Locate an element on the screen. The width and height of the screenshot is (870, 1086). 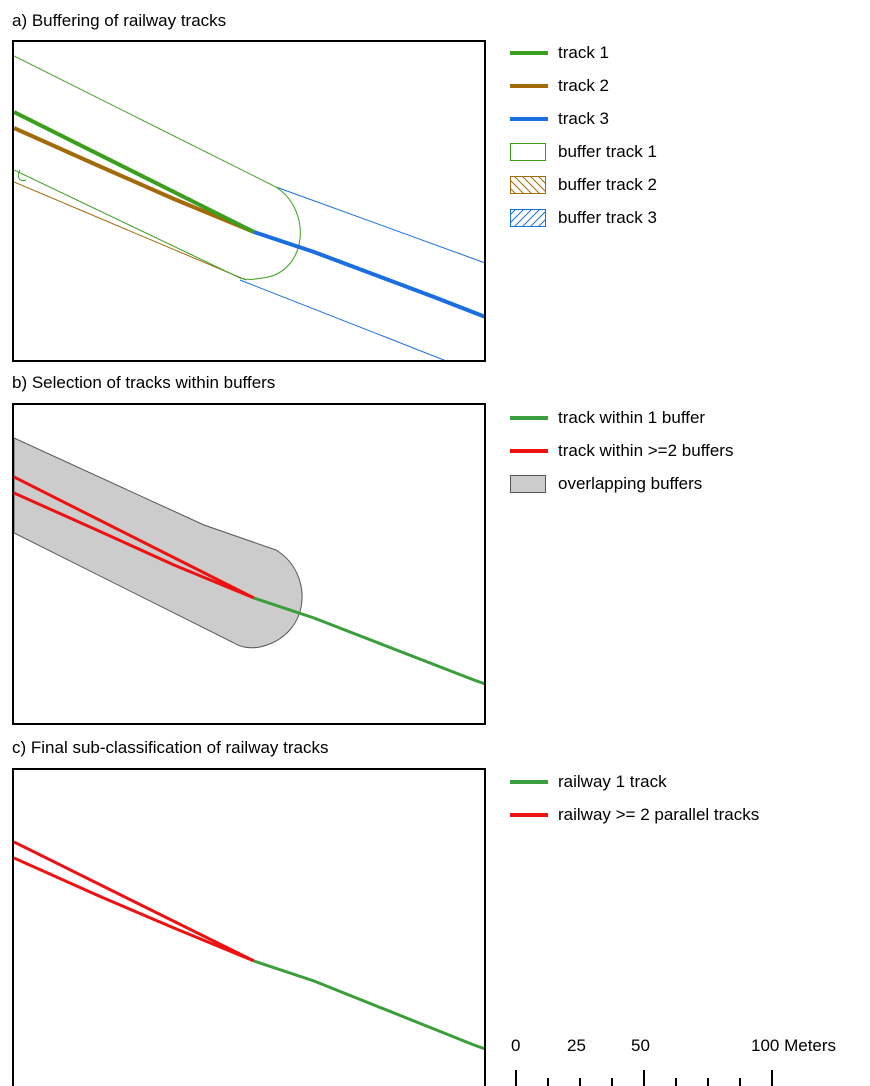
panel-b-drawing is located at coordinates (249, 561).